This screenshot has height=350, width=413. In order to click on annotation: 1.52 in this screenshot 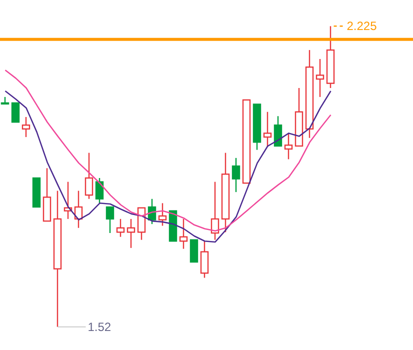, I will do `click(100, 327)`.